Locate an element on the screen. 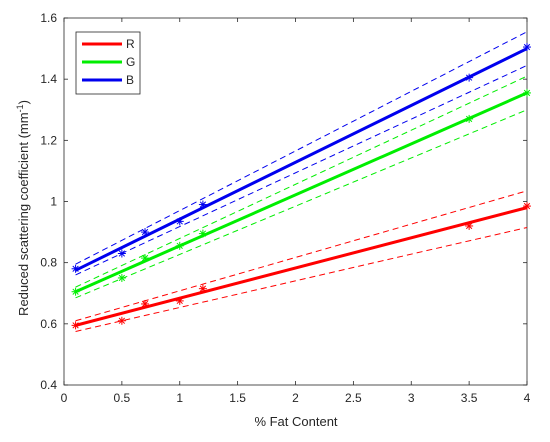 The width and height of the screenshot is (550, 442). legend: RGB is located at coordinates (108, 63).